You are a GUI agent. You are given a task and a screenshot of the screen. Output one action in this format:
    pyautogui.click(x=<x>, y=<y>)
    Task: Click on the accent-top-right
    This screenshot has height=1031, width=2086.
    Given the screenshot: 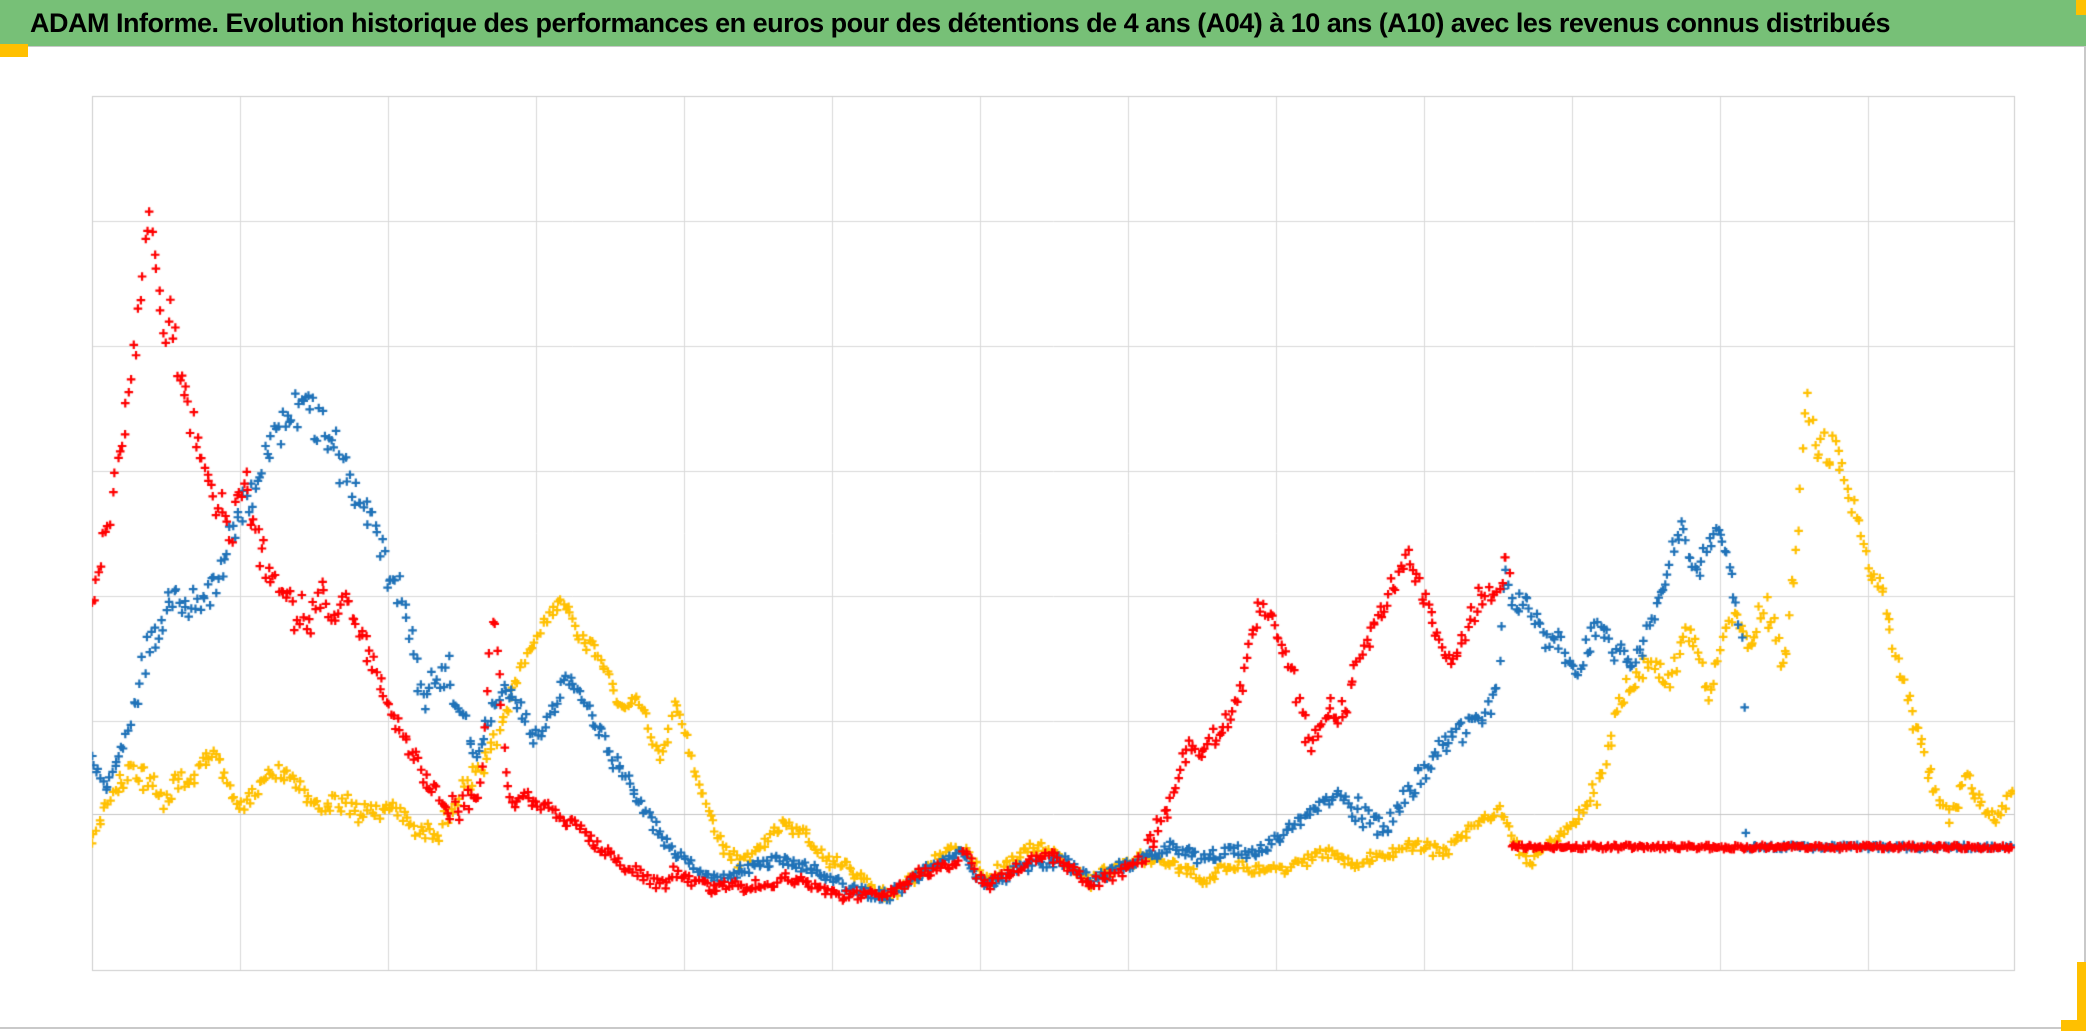 What is the action you would take?
    pyautogui.click(x=2081, y=7)
    